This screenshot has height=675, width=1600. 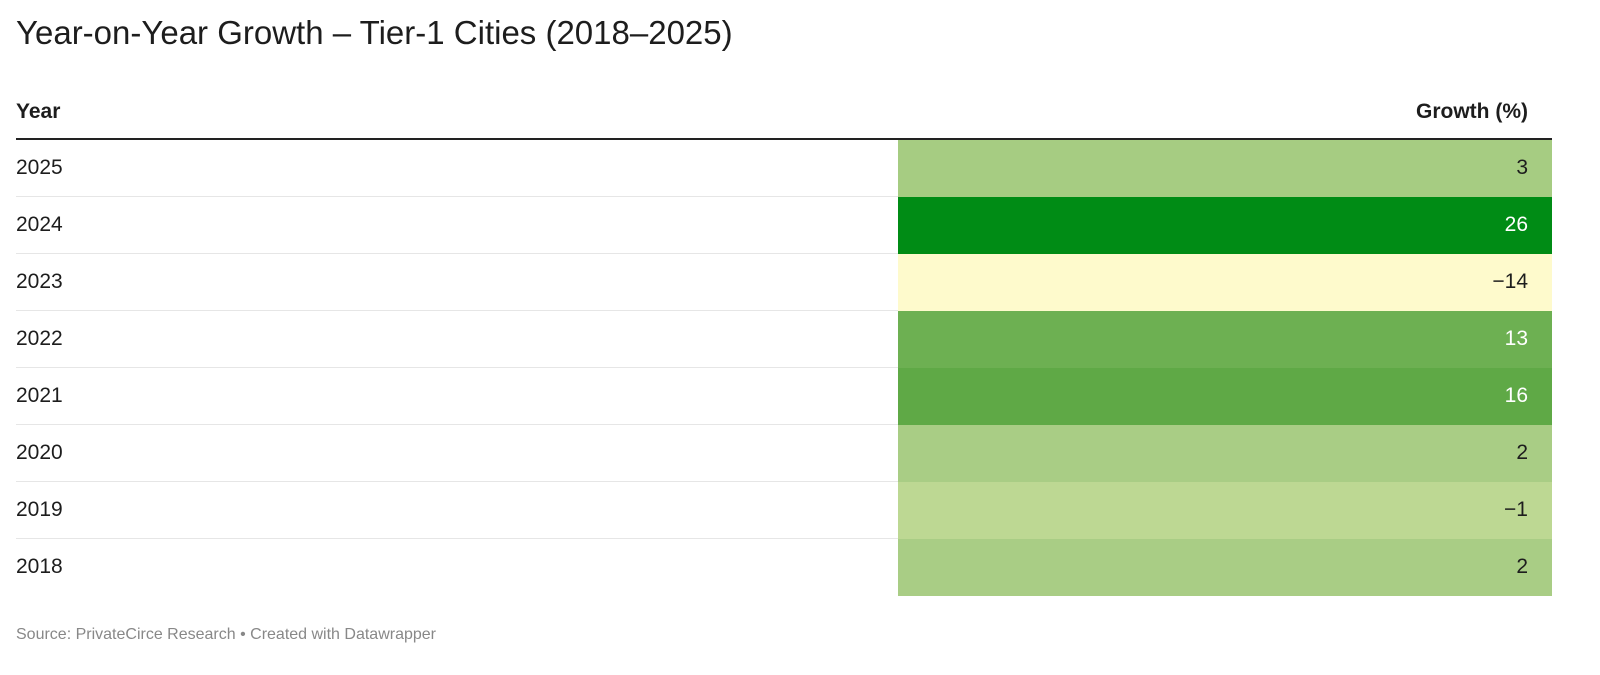 What do you see at coordinates (784, 339) in the screenshot?
I see `table-row: 2022 13` at bounding box center [784, 339].